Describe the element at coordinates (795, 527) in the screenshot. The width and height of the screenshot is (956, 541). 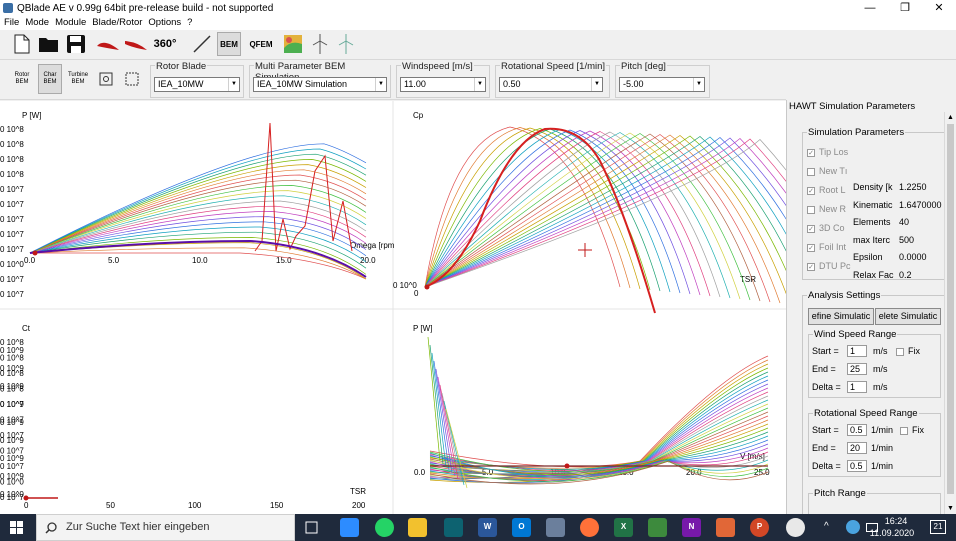
I see `qblade-taskbar-icon` at that location.